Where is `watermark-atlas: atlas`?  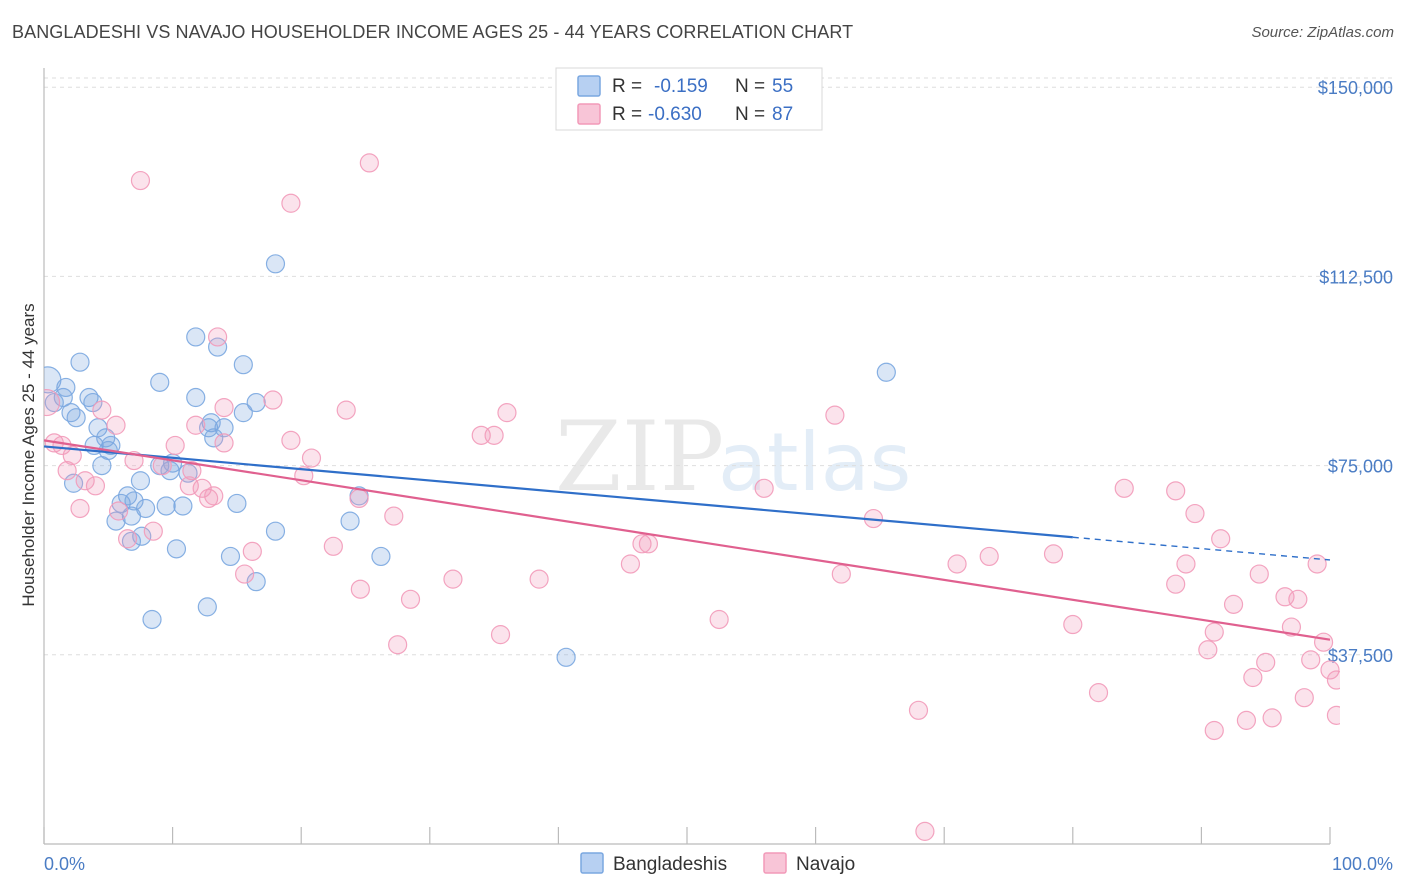
watermark-atlas: atlas is located at coordinates (814, 462).